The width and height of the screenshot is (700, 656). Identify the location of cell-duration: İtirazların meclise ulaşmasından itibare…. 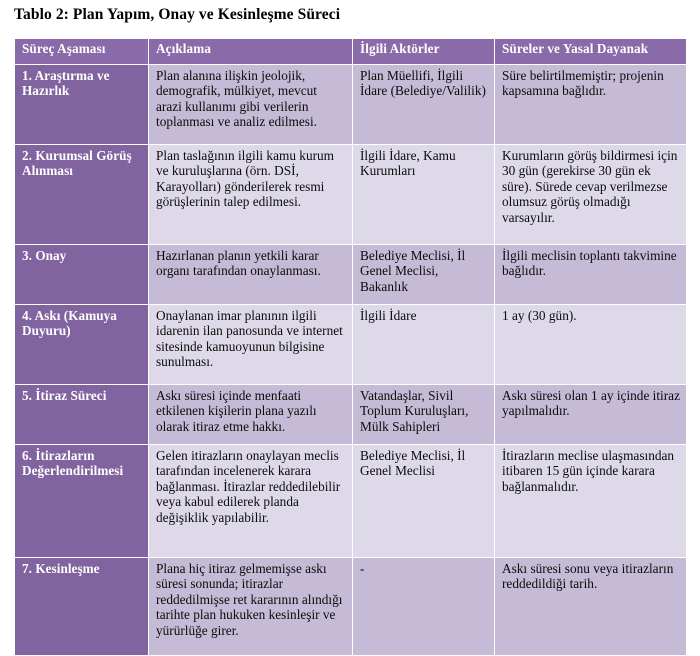
(590, 501).